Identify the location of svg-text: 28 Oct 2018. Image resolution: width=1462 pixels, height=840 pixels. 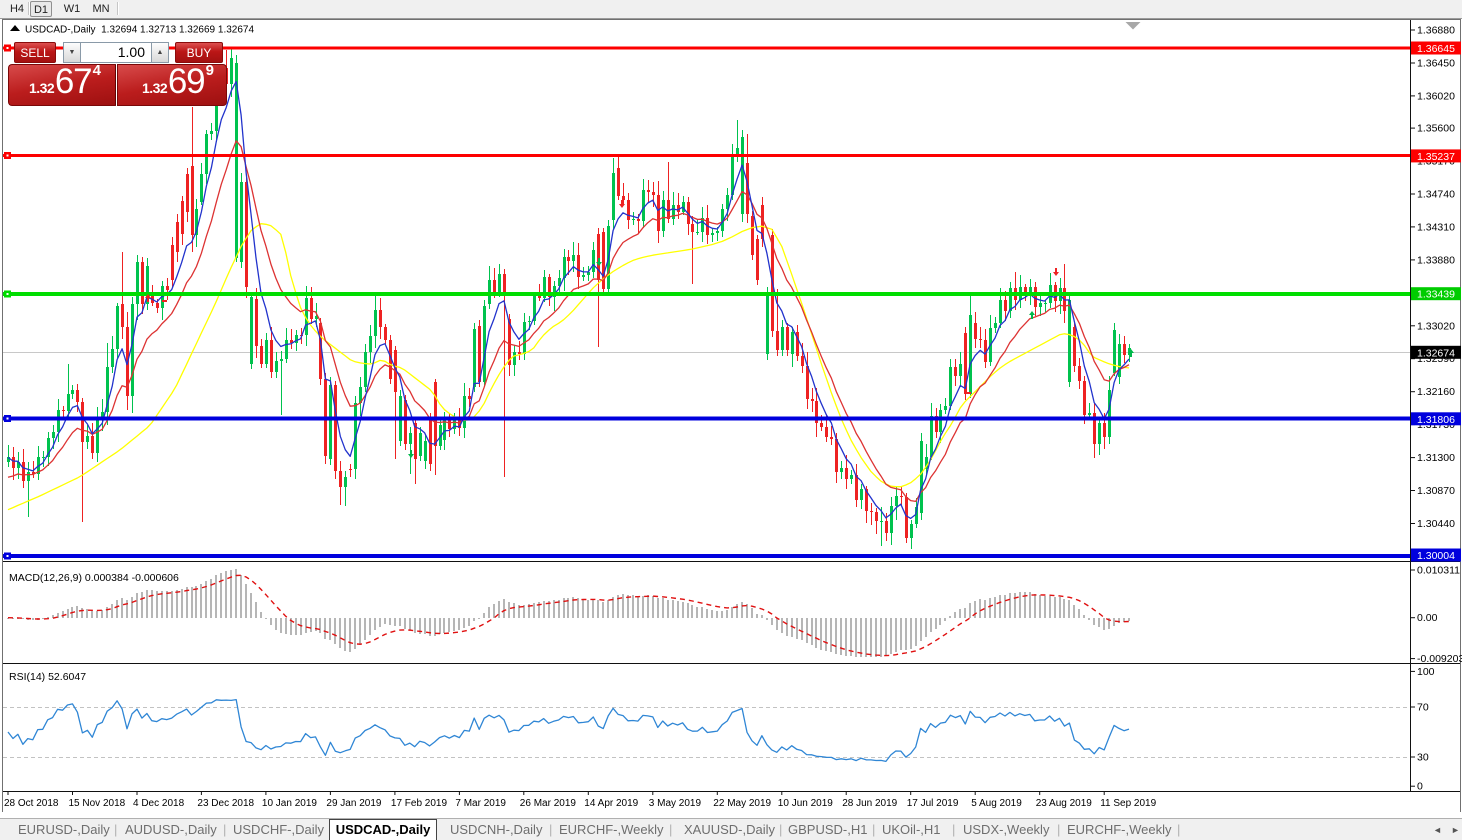
(31, 803).